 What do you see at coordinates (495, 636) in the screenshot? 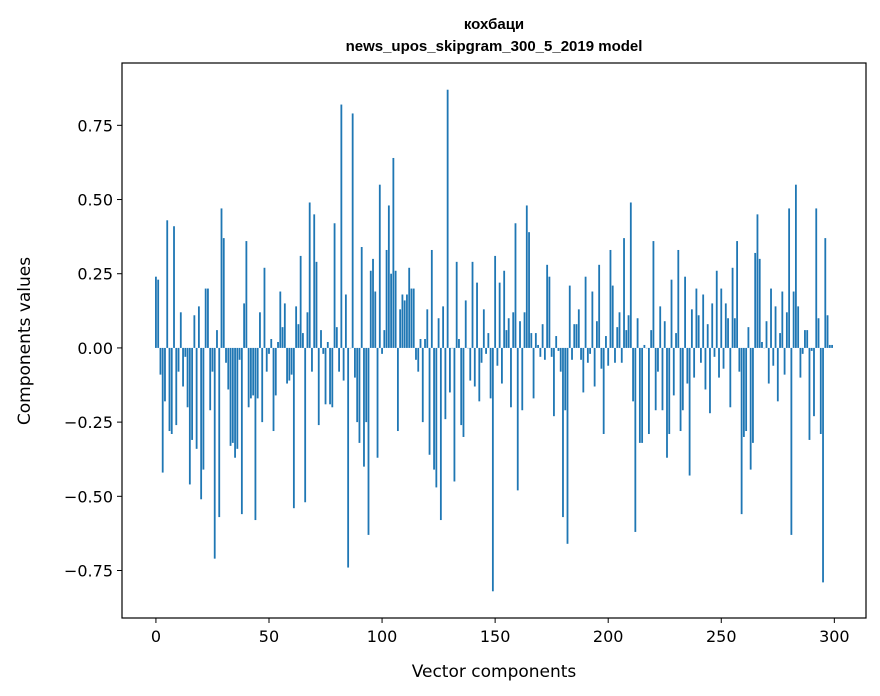
I see `x-tick-label: 150` at bounding box center [495, 636].